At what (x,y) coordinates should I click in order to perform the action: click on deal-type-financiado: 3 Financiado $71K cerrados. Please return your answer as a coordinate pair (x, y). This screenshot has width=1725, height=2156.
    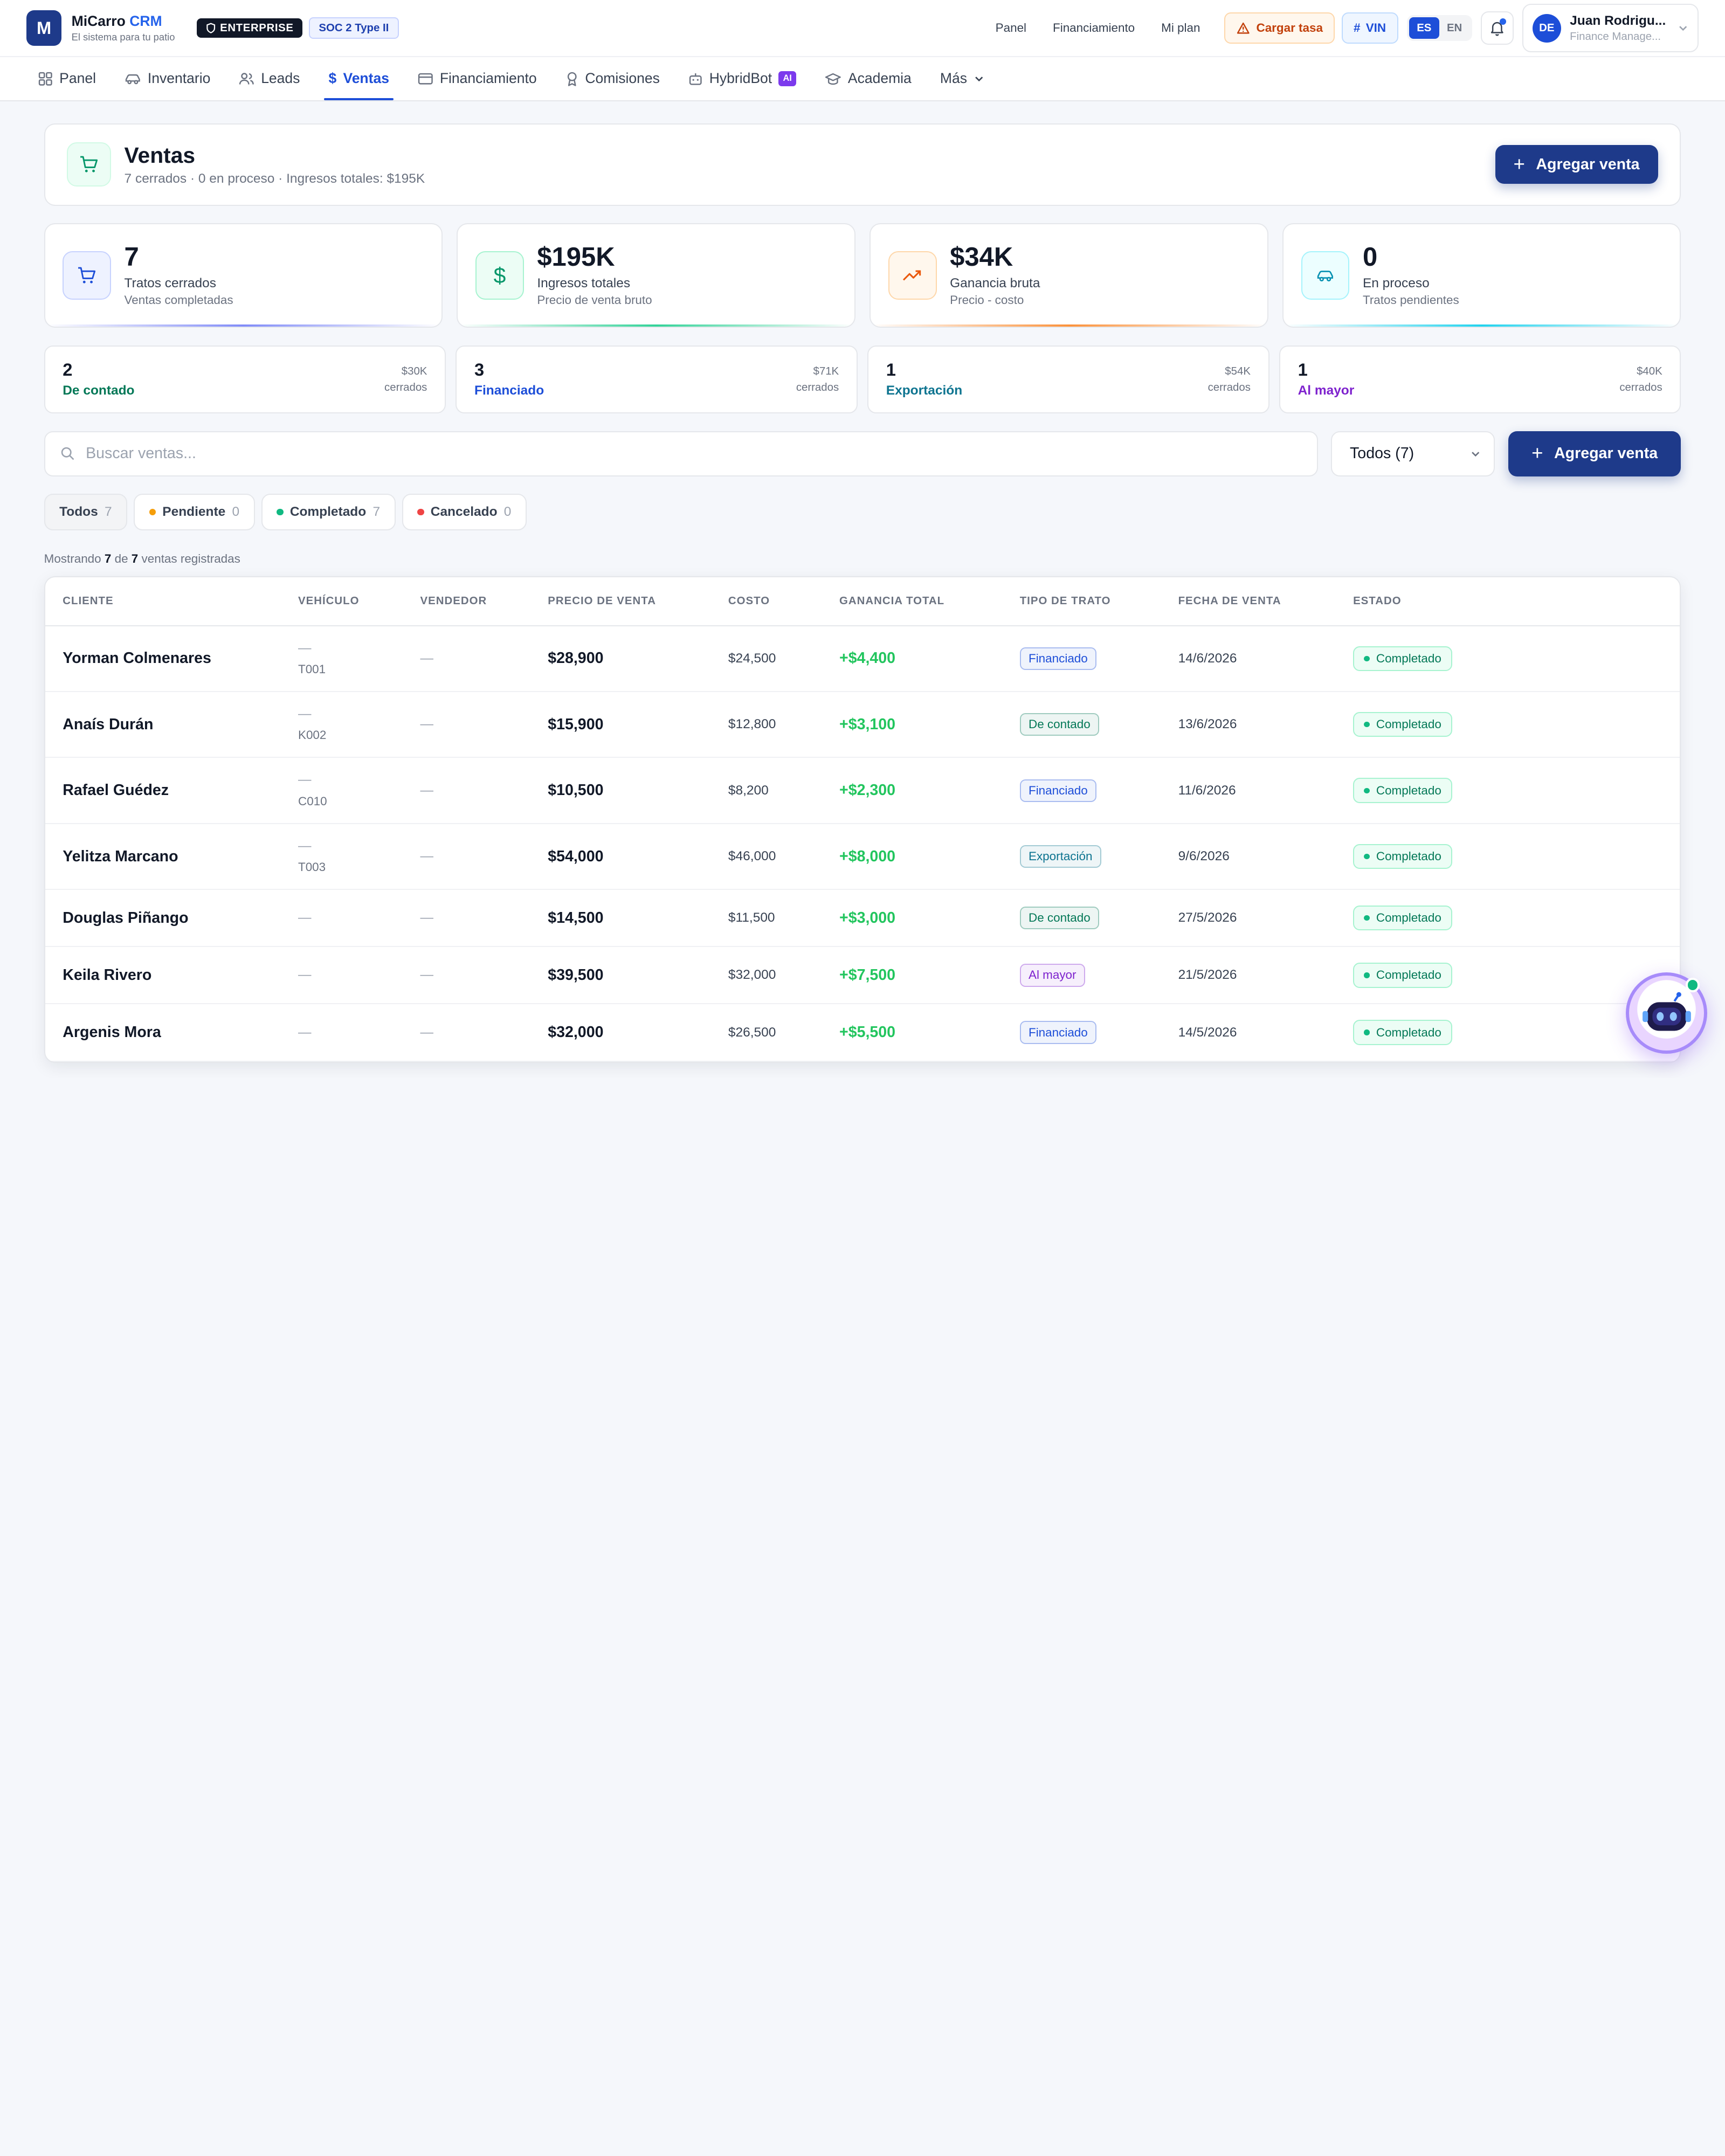
    Looking at the image, I should click on (657, 379).